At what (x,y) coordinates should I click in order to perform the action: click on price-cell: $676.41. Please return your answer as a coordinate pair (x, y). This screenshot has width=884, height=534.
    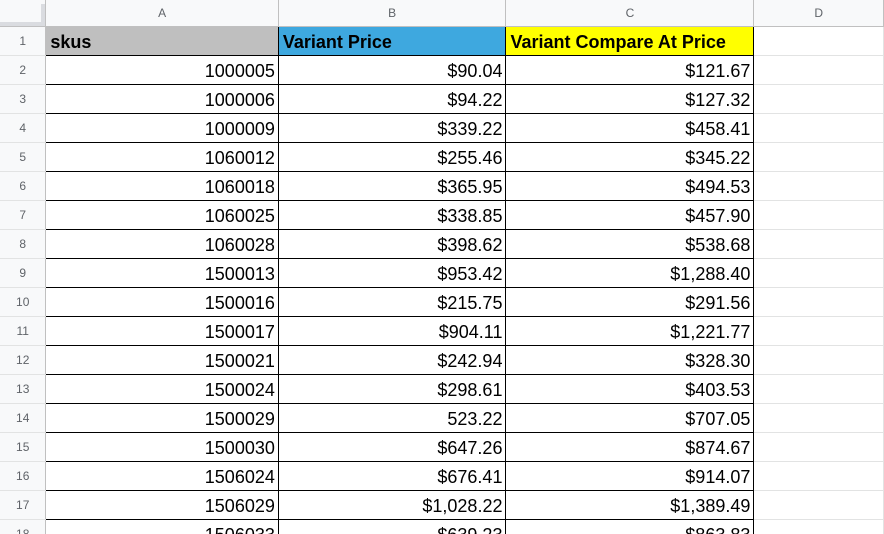
    Looking at the image, I should click on (392, 476).